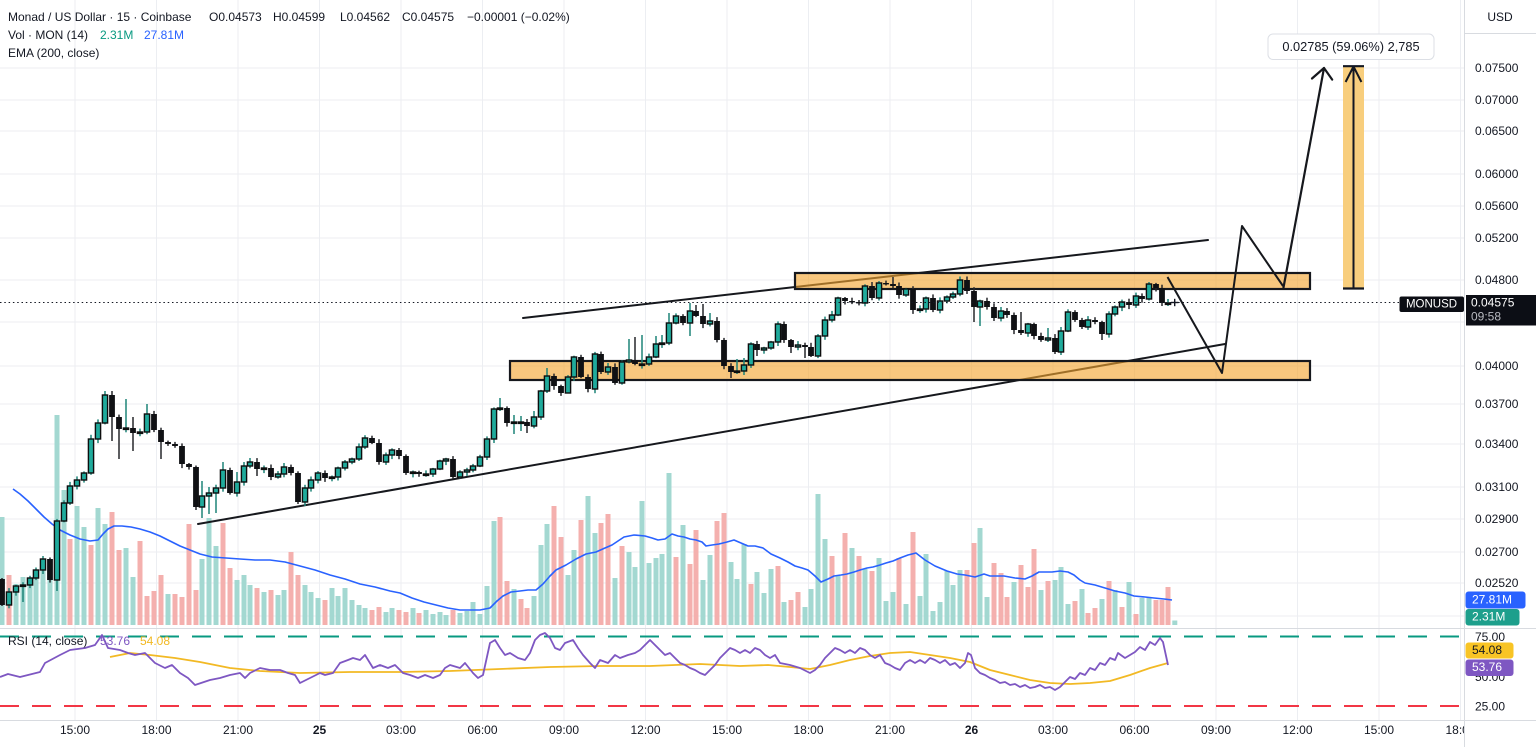 Image resolution: width=1536 pixels, height=747 pixels. What do you see at coordinates (1497, 238) in the screenshot?
I see `svg-text: 0.05200` at bounding box center [1497, 238].